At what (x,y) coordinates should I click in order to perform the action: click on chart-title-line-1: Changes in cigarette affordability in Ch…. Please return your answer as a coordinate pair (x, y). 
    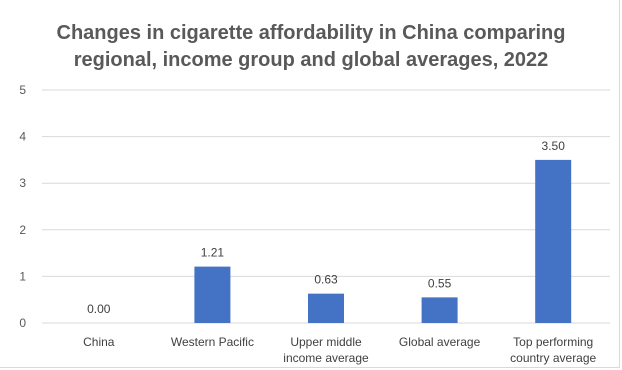
    Looking at the image, I should click on (311, 33).